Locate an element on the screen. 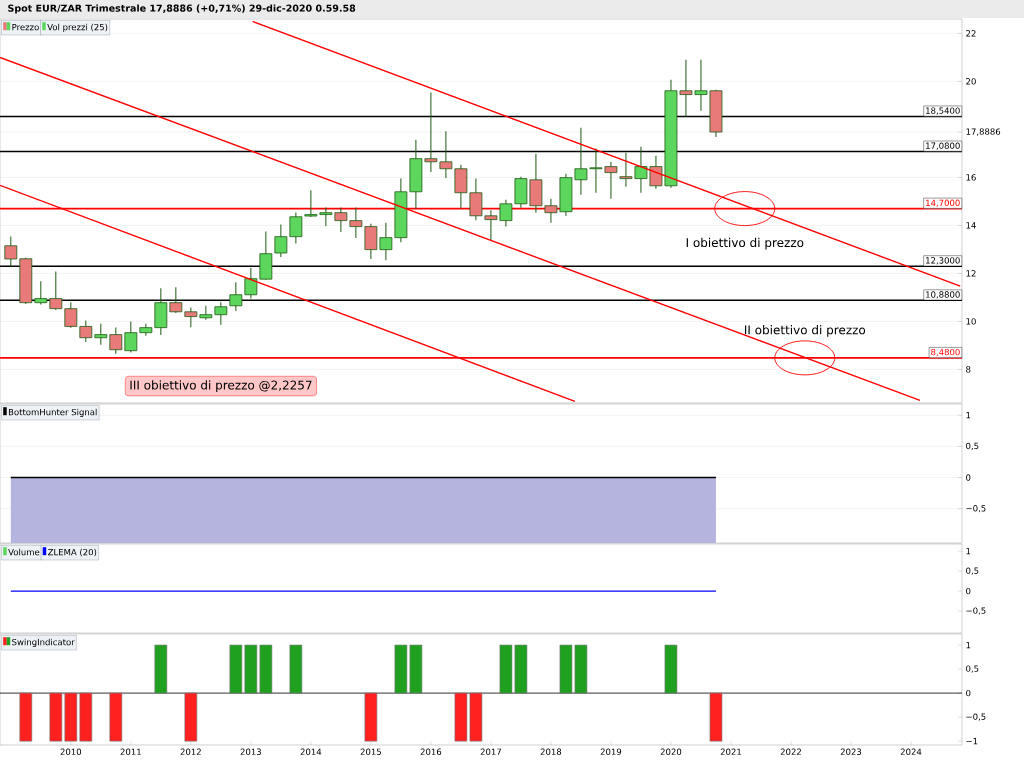 This screenshot has height=768, width=1024. x-tick-label: 2024 is located at coordinates (911, 751).